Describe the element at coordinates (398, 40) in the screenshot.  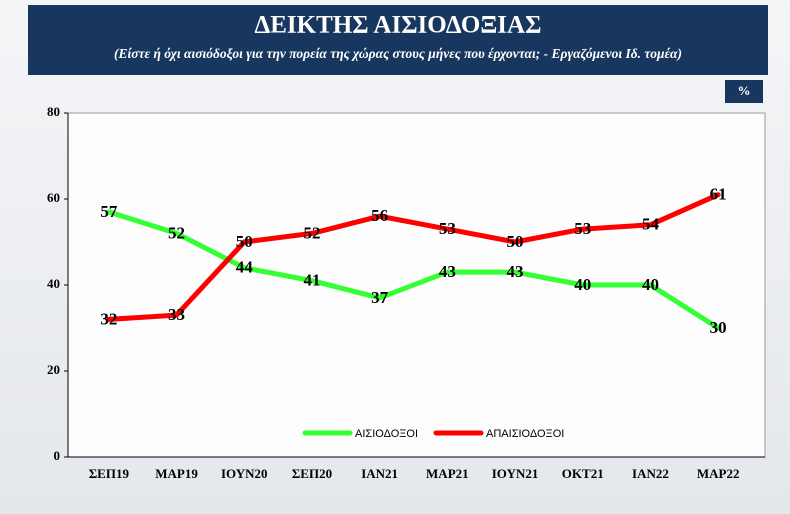
I see `title-banner` at that location.